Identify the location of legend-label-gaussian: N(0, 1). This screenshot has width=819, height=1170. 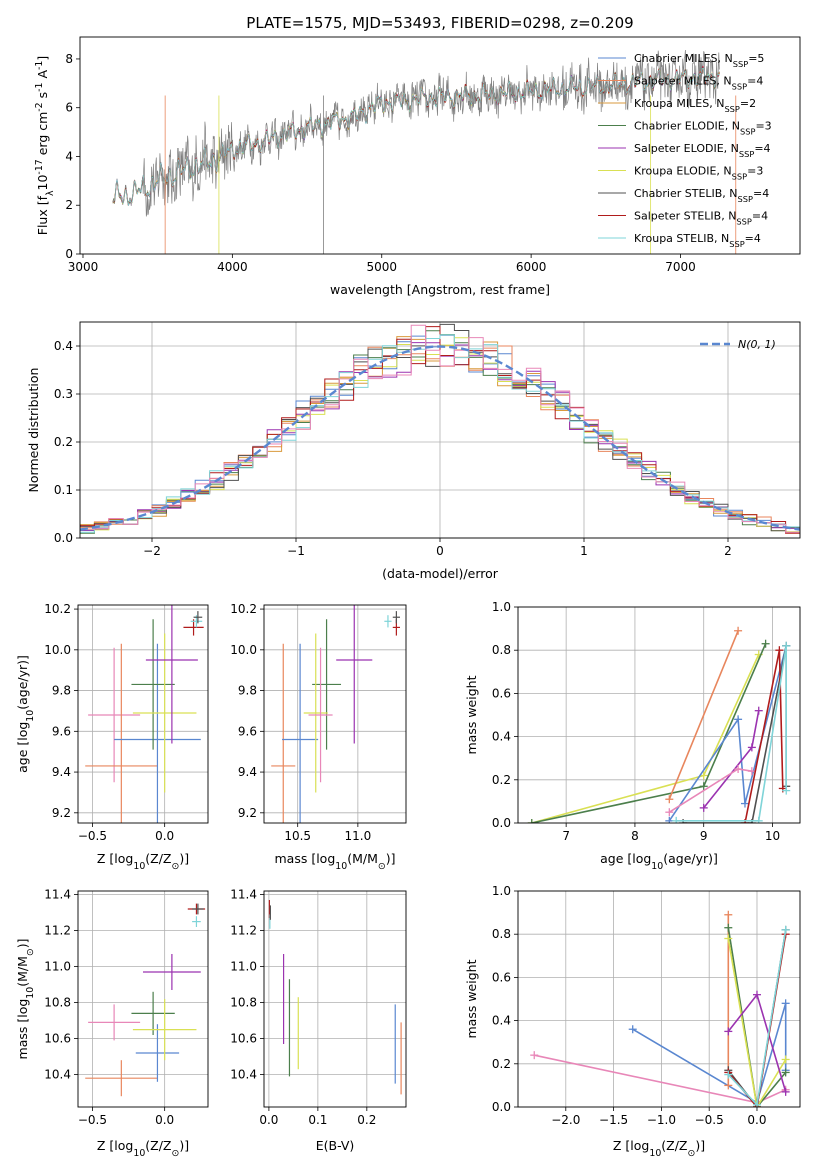
(757, 344).